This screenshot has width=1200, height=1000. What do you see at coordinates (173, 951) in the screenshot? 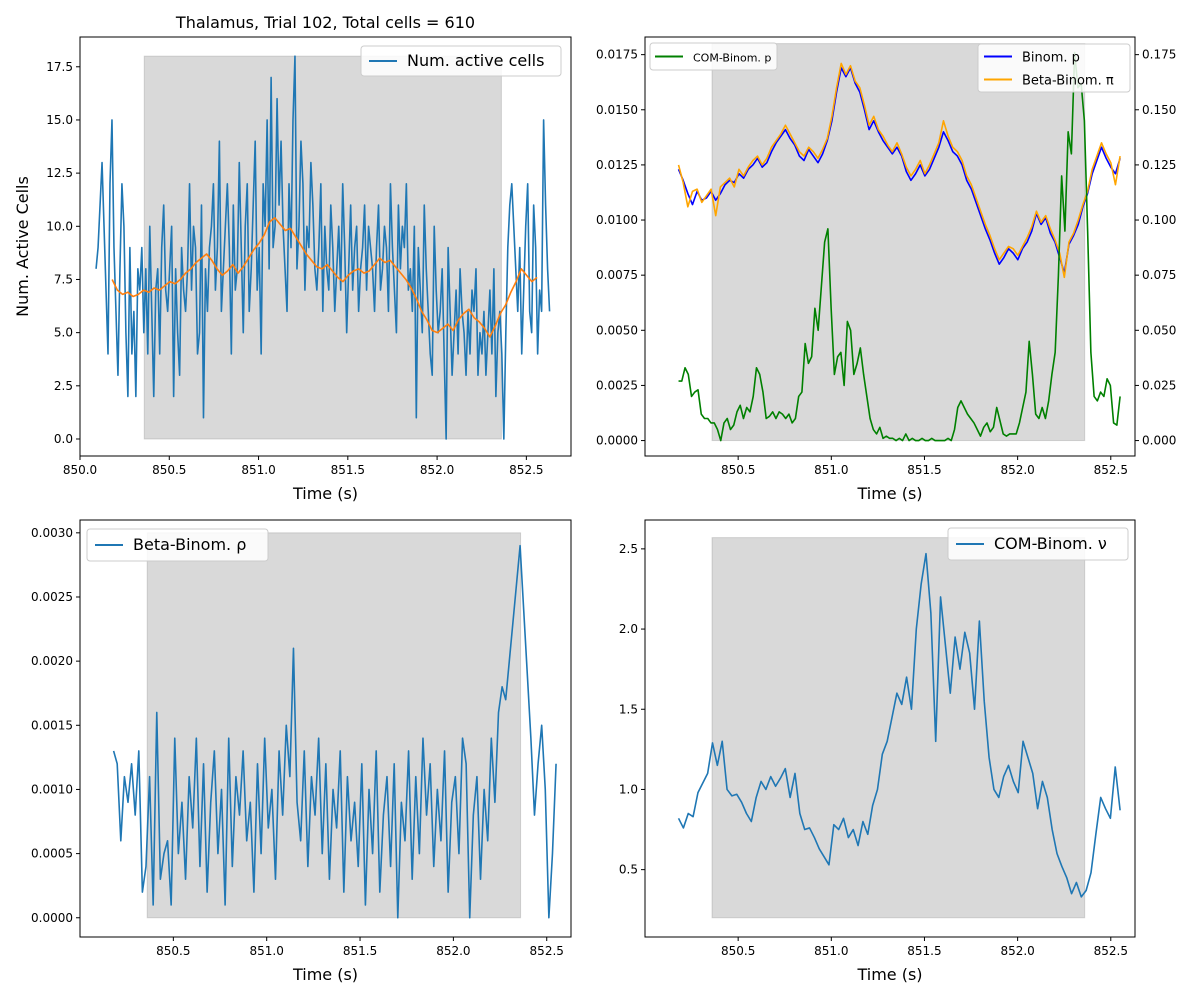
I see `p3-xtick-label-0: 850.5` at bounding box center [173, 951].